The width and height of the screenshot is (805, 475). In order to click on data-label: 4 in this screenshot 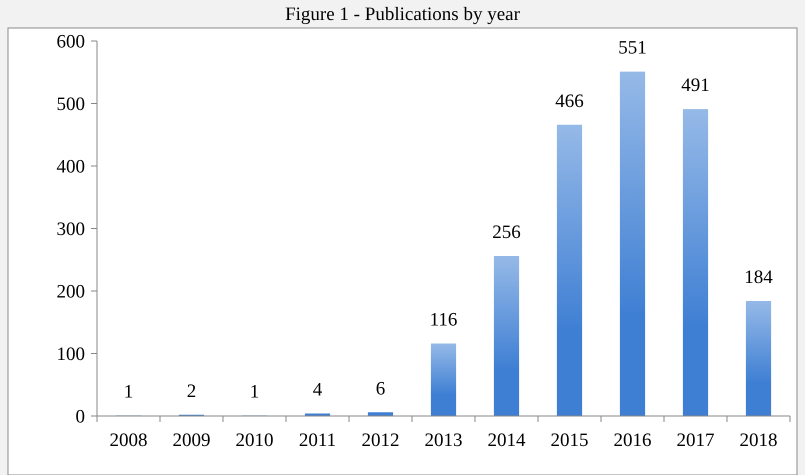, I will do `click(317, 390)`.